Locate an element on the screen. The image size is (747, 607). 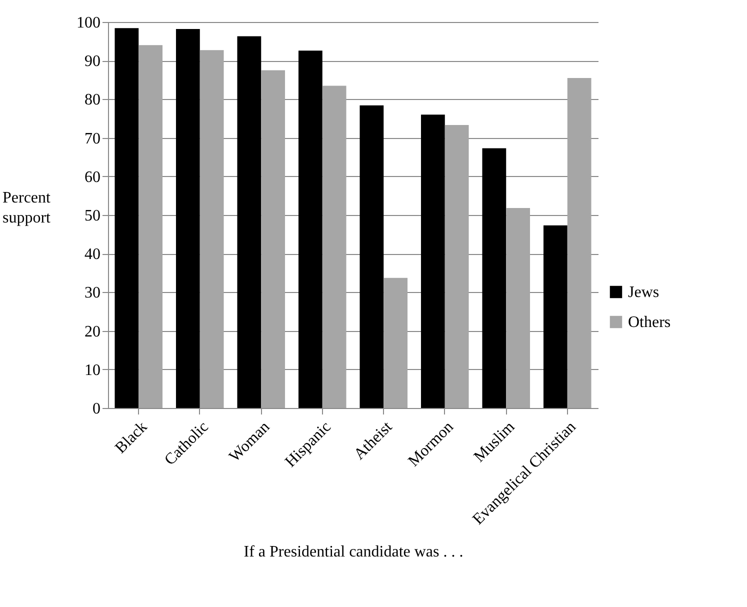
y-tick-label: 0 is located at coordinates (96, 409).